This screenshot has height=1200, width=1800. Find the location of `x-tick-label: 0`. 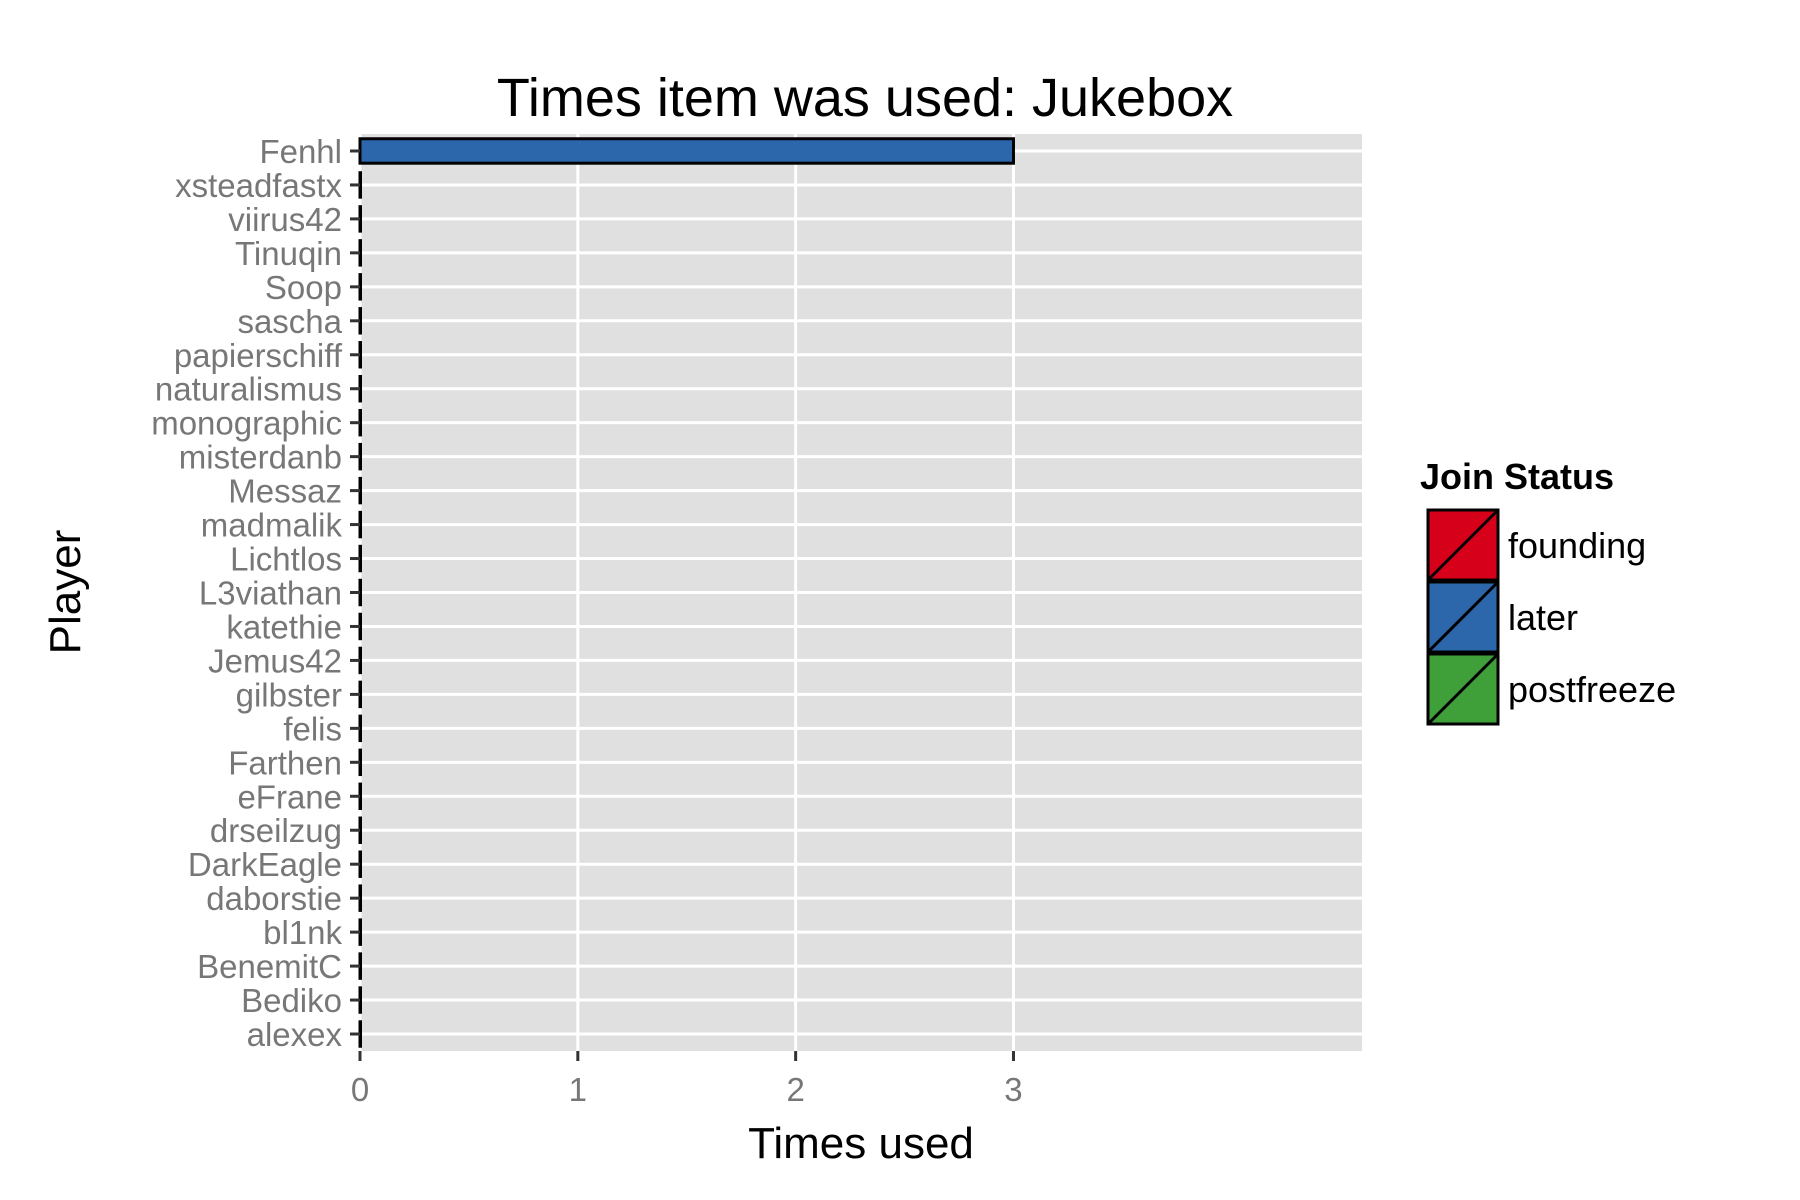

x-tick-label: 0 is located at coordinates (360, 1089).